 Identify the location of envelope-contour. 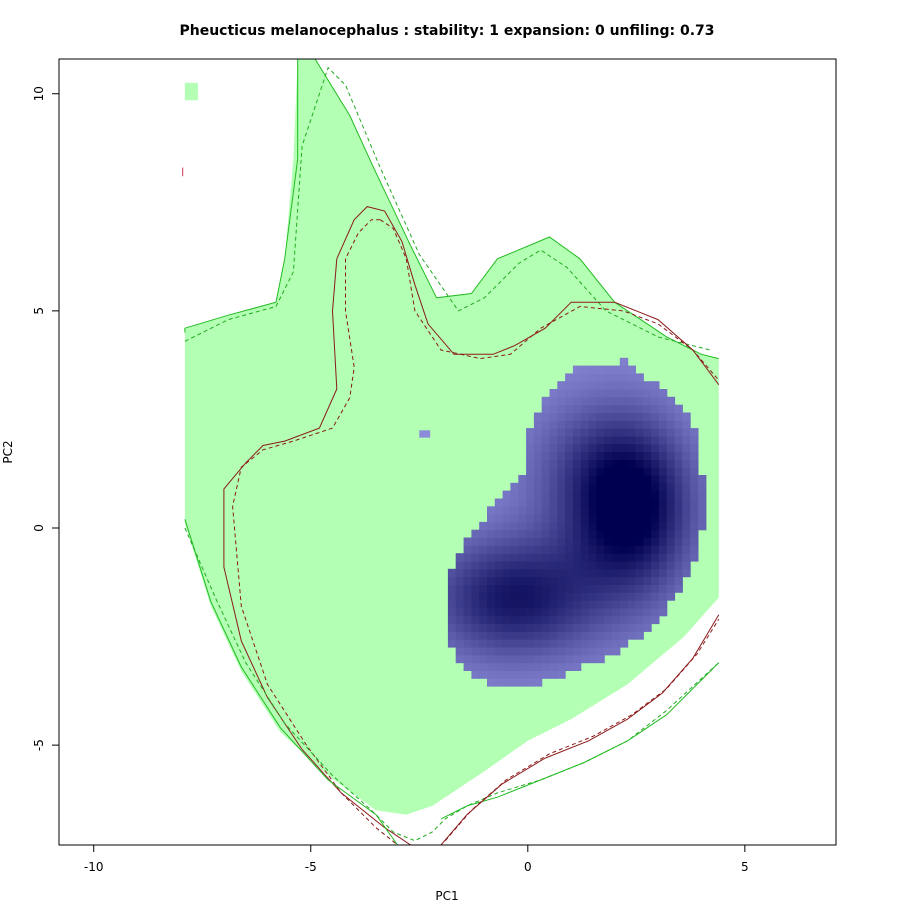
(549, 300).